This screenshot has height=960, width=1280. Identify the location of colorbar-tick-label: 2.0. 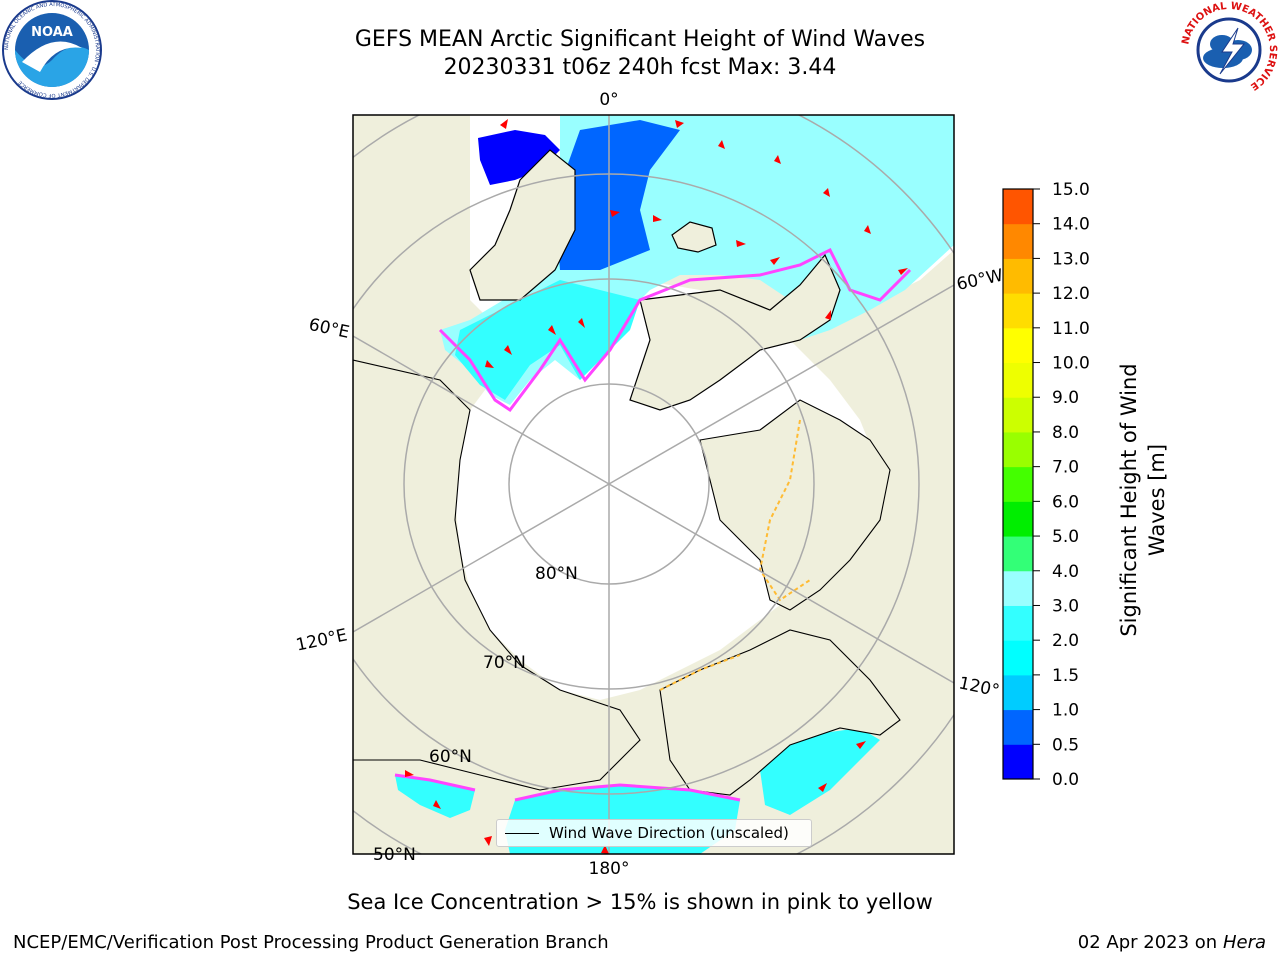
(1065, 641).